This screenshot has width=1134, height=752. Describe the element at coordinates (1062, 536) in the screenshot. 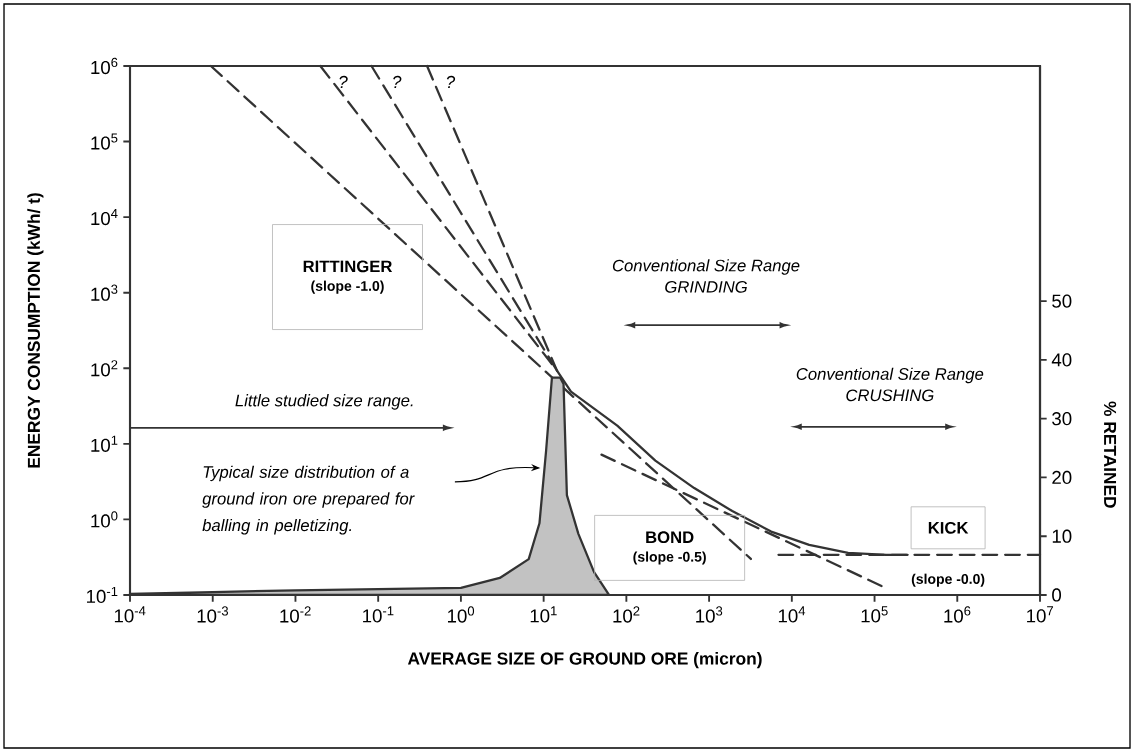

I see `y2-tick-label: 10` at that location.